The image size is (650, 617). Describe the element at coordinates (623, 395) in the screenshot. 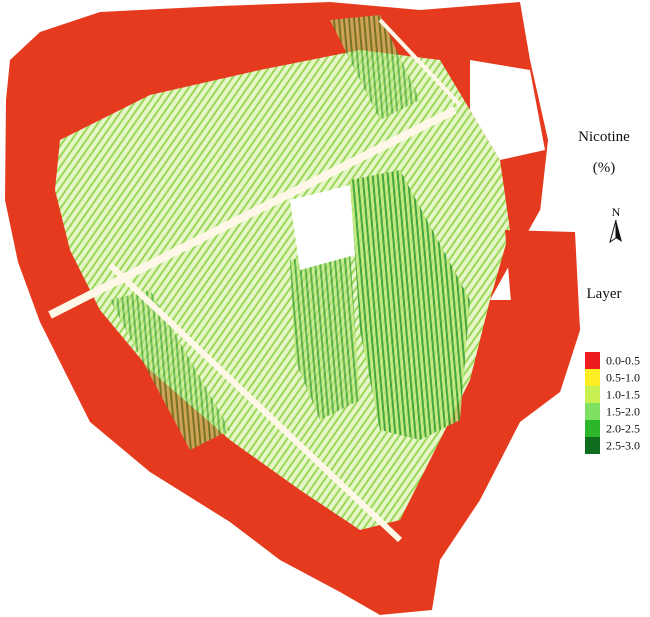

I see `legend-label: 1.0-1.5` at that location.